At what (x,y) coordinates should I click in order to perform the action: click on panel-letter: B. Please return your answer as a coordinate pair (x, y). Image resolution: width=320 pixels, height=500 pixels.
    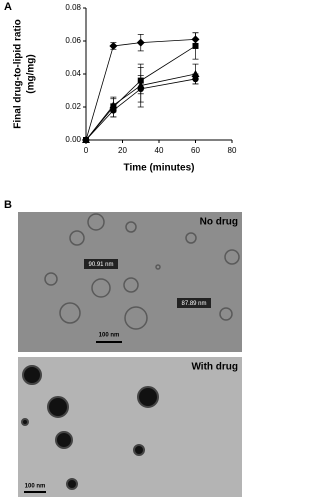
    Looking at the image, I should click on (8, 205).